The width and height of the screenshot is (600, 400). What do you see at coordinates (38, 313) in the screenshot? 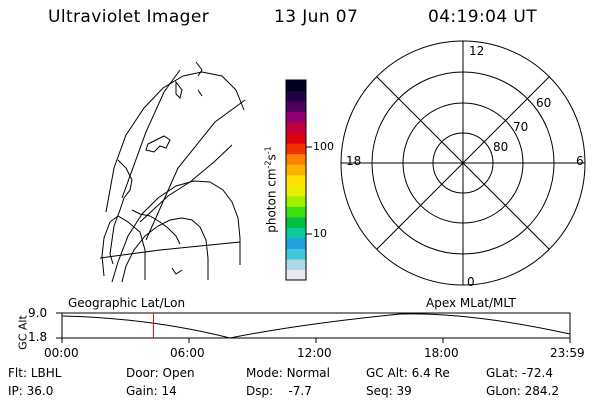
I see `timeline-ymax-label: 9.0` at bounding box center [38, 313].